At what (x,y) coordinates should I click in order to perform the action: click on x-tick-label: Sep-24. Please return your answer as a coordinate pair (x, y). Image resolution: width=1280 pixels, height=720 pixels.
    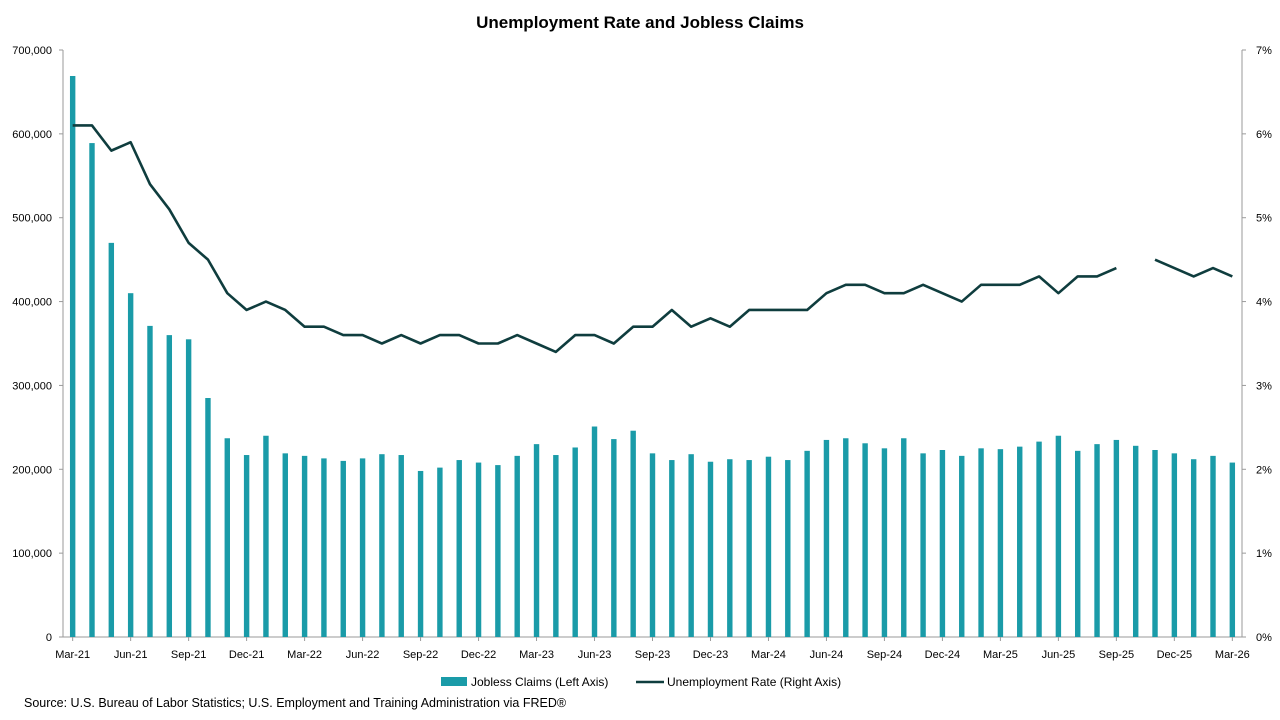
    Looking at the image, I should click on (884, 655).